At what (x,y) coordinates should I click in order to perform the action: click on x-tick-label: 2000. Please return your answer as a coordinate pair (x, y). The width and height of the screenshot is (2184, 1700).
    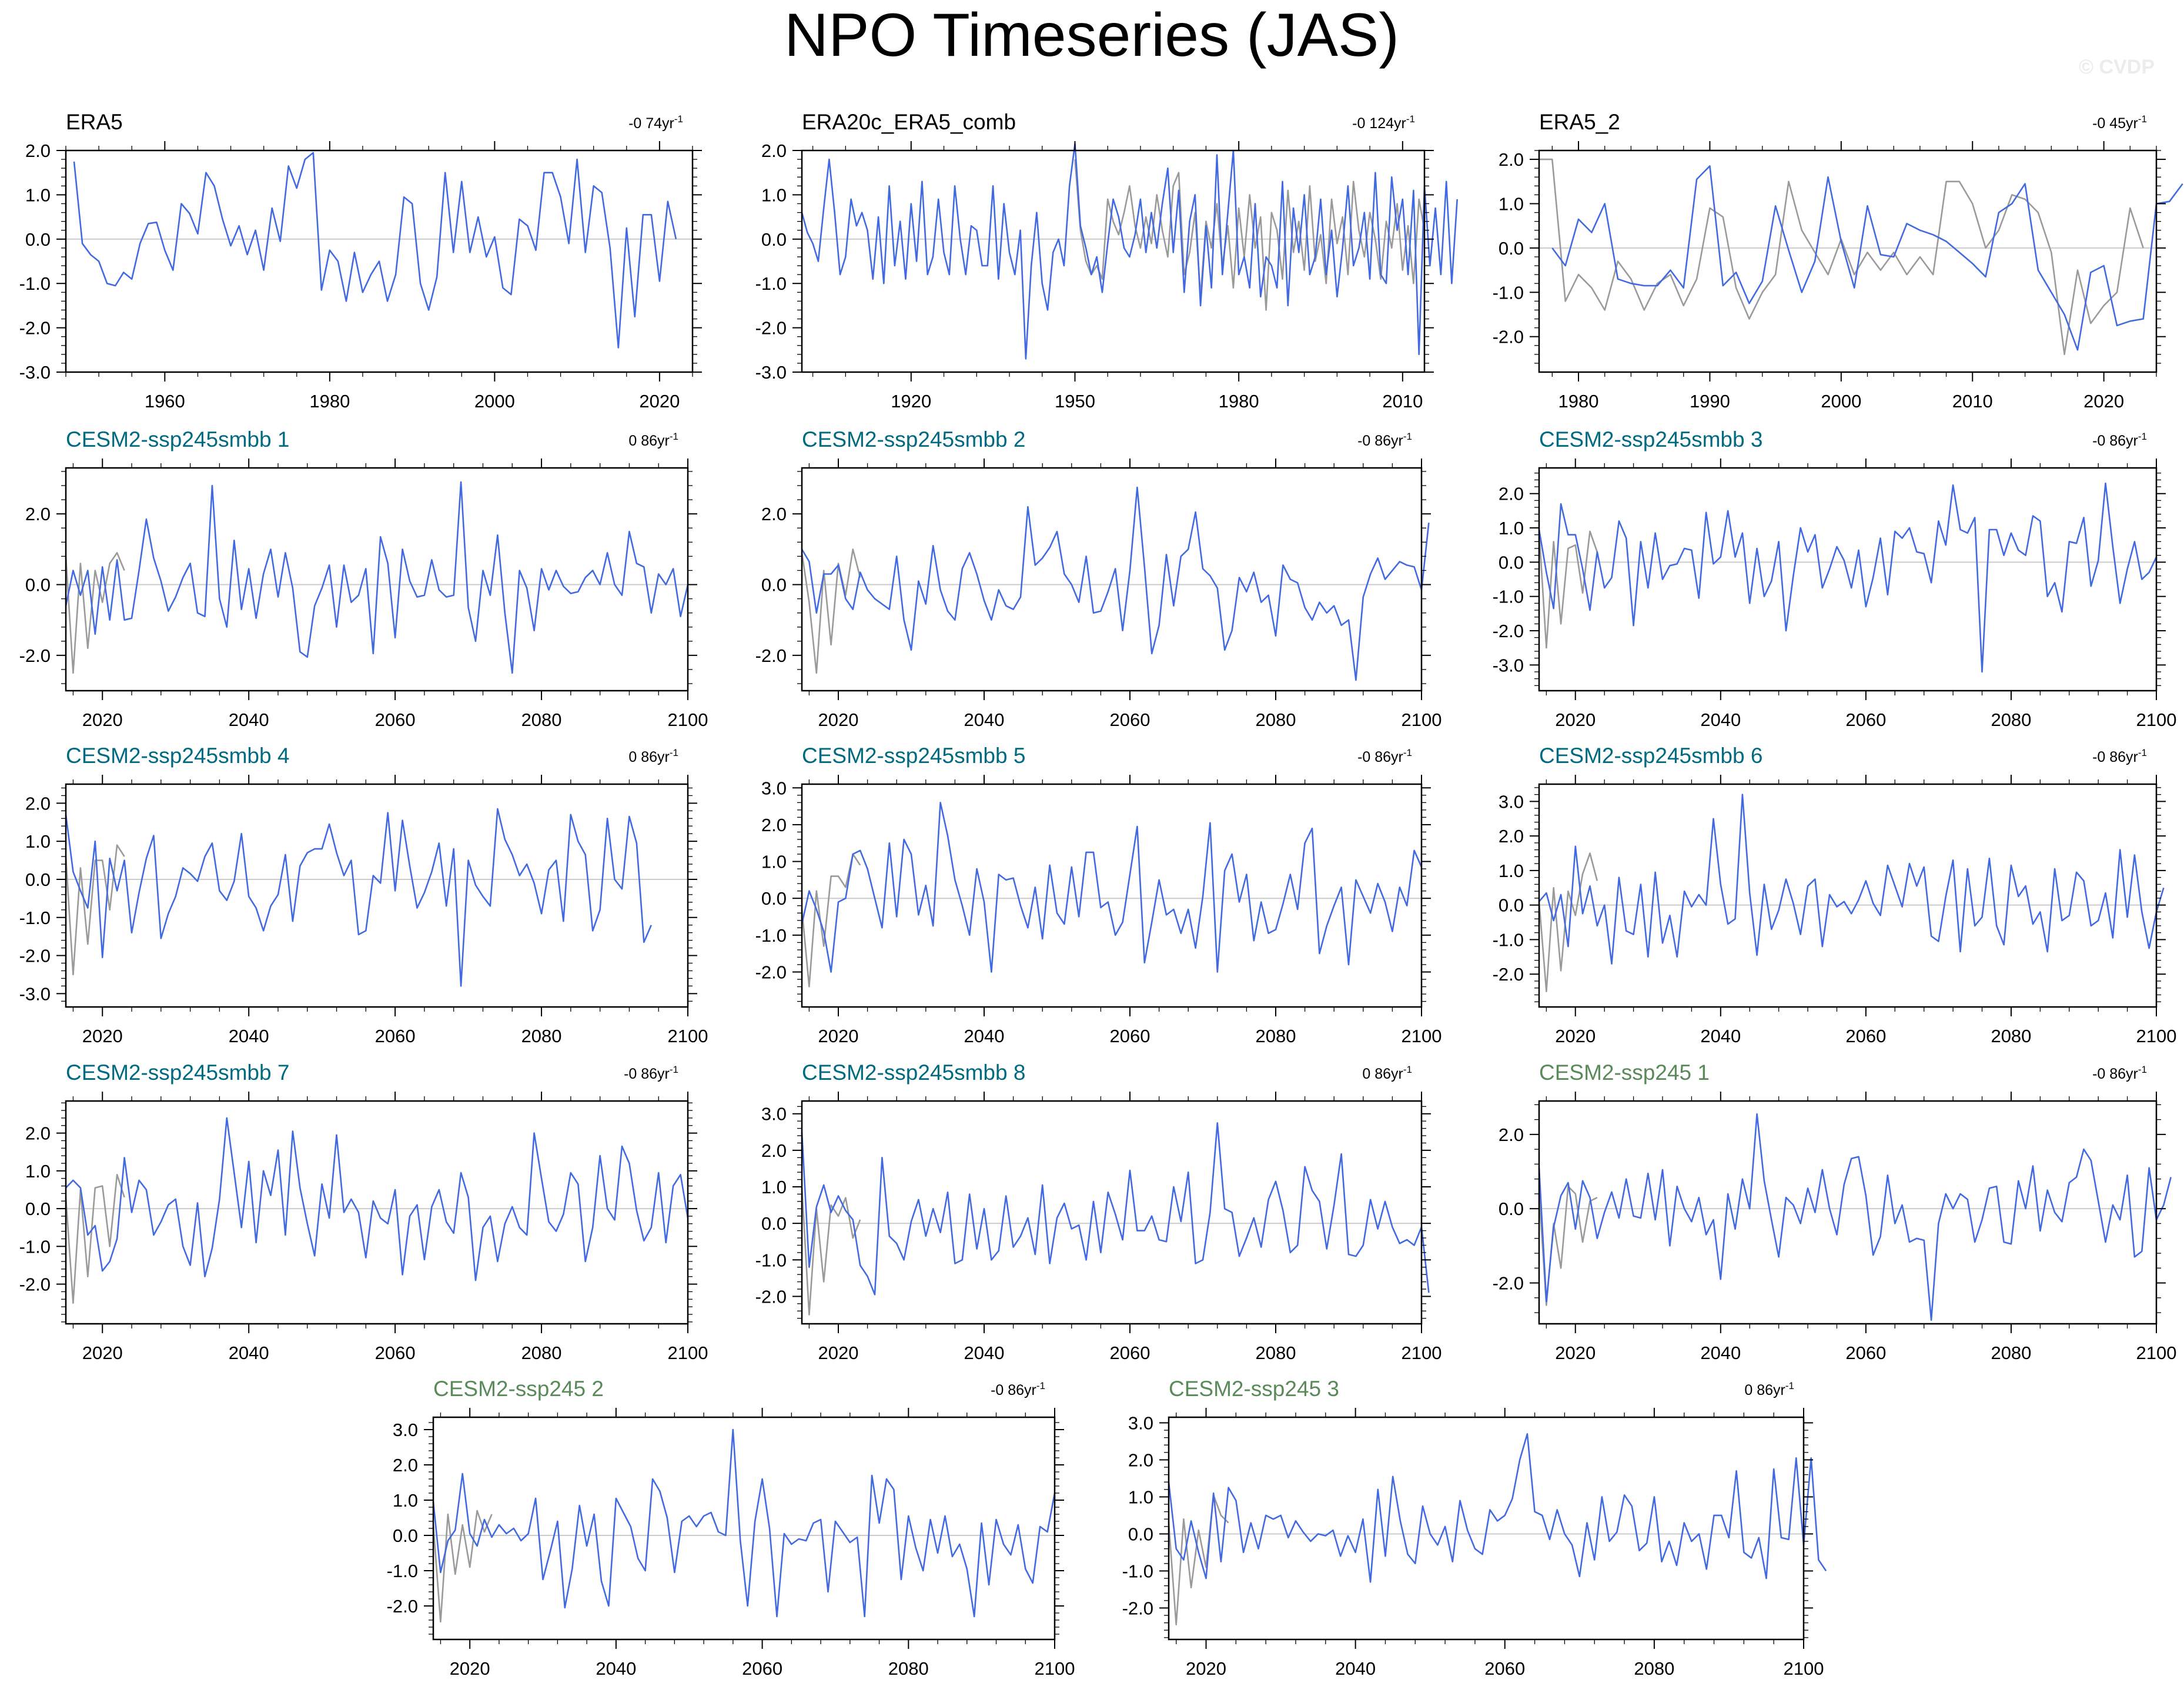
    Looking at the image, I should click on (494, 401).